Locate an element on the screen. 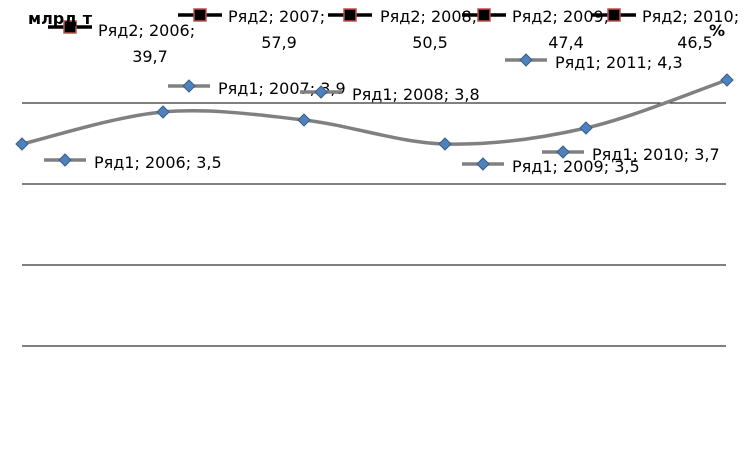 This screenshot has width=750, height=450. series-ryad2-label-line1: Ряд2; 2008; is located at coordinates (428, 16).